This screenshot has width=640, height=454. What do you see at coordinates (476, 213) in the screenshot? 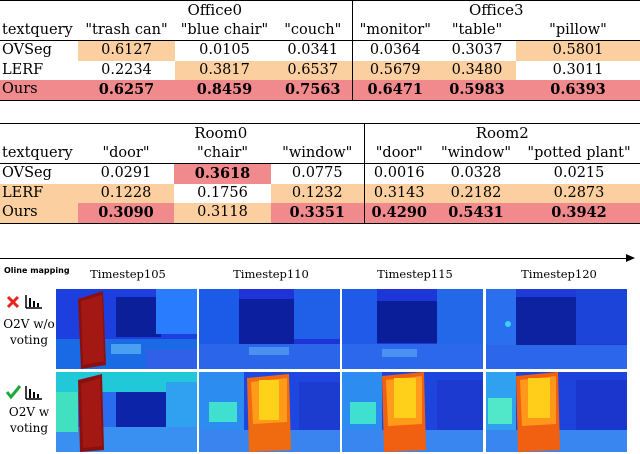
I see `table-cell: 0.5431` at bounding box center [476, 213].